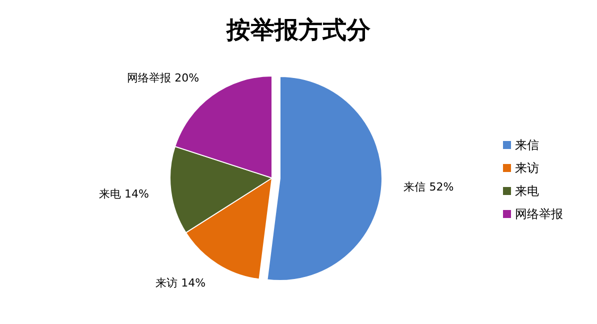 Image resolution: width=597 pixels, height=324 pixels. What do you see at coordinates (299, 29) in the screenshot?
I see `chart-title: 按举报方式分` at bounding box center [299, 29].